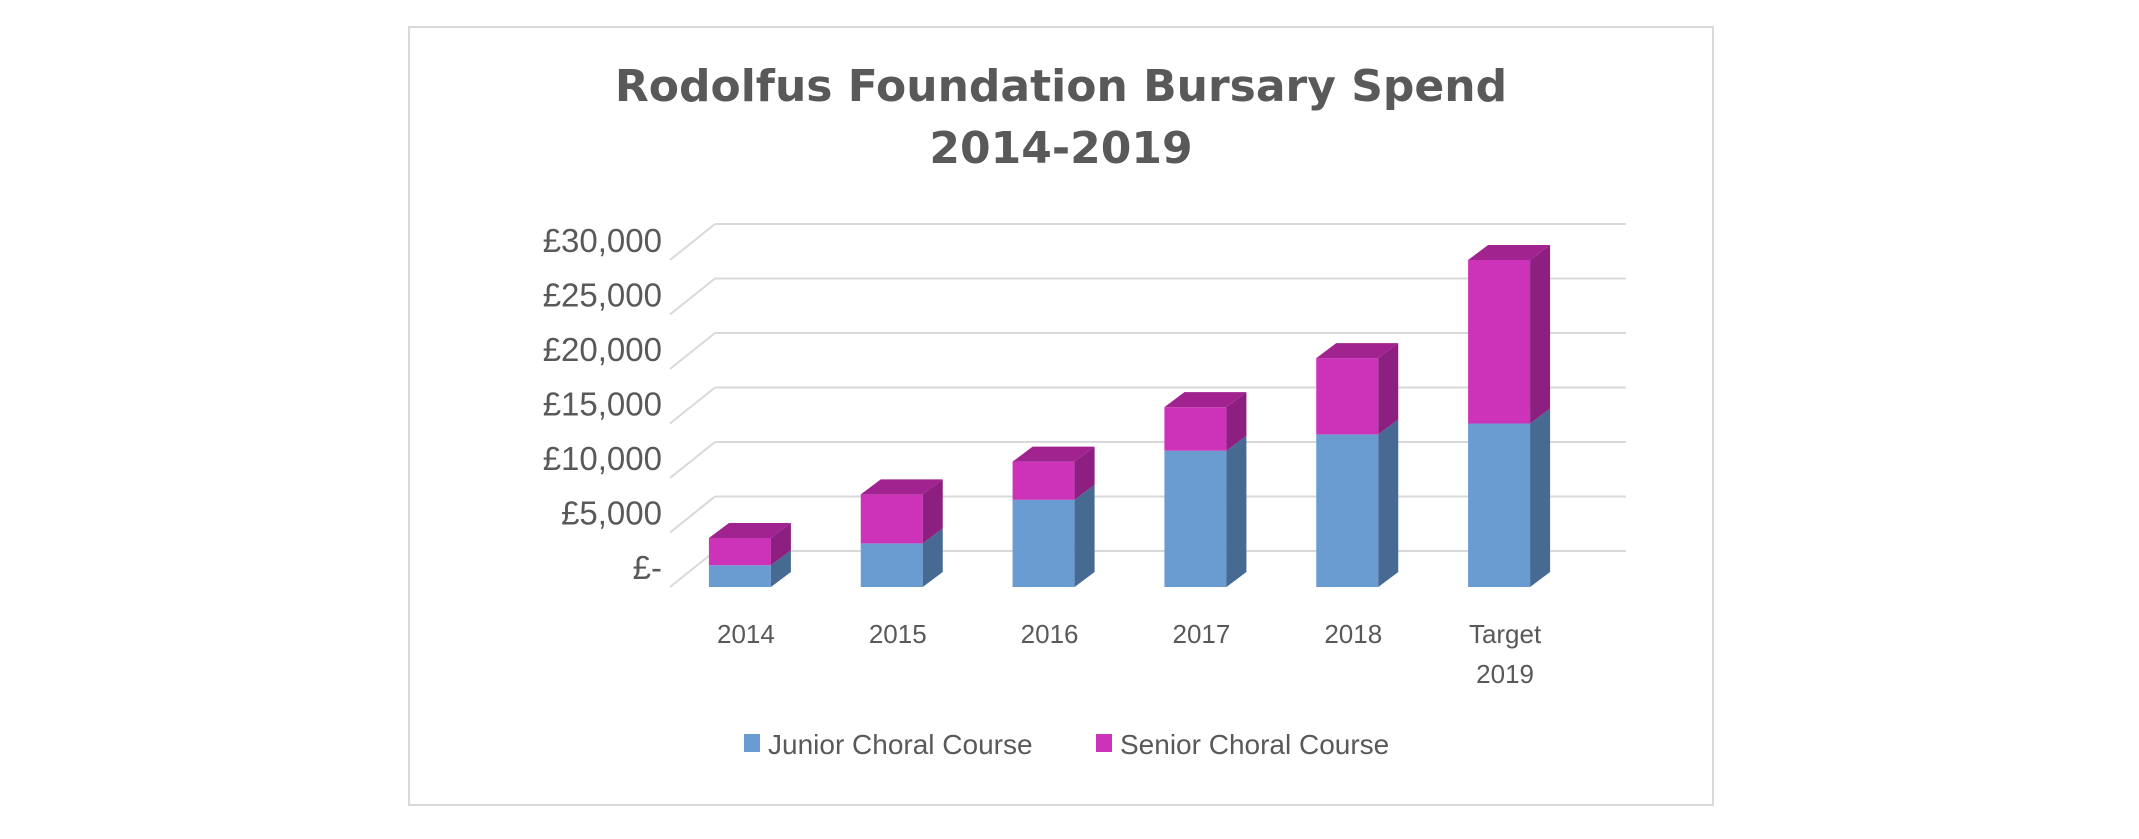  What do you see at coordinates (1353, 634) in the screenshot?
I see `x-category-label: 2018` at bounding box center [1353, 634].